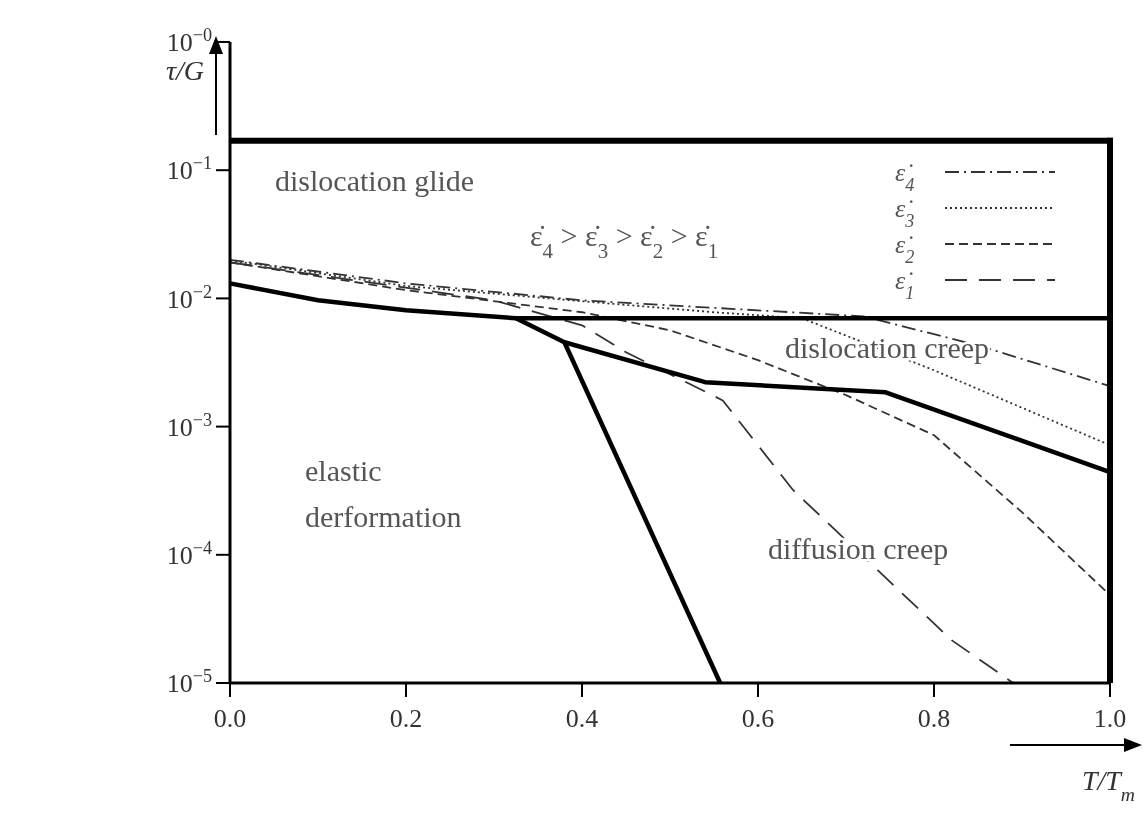 This screenshot has height=816, width=1144. I want to click on y-tick-label: 10$^{−5}$, so click(189, 682).